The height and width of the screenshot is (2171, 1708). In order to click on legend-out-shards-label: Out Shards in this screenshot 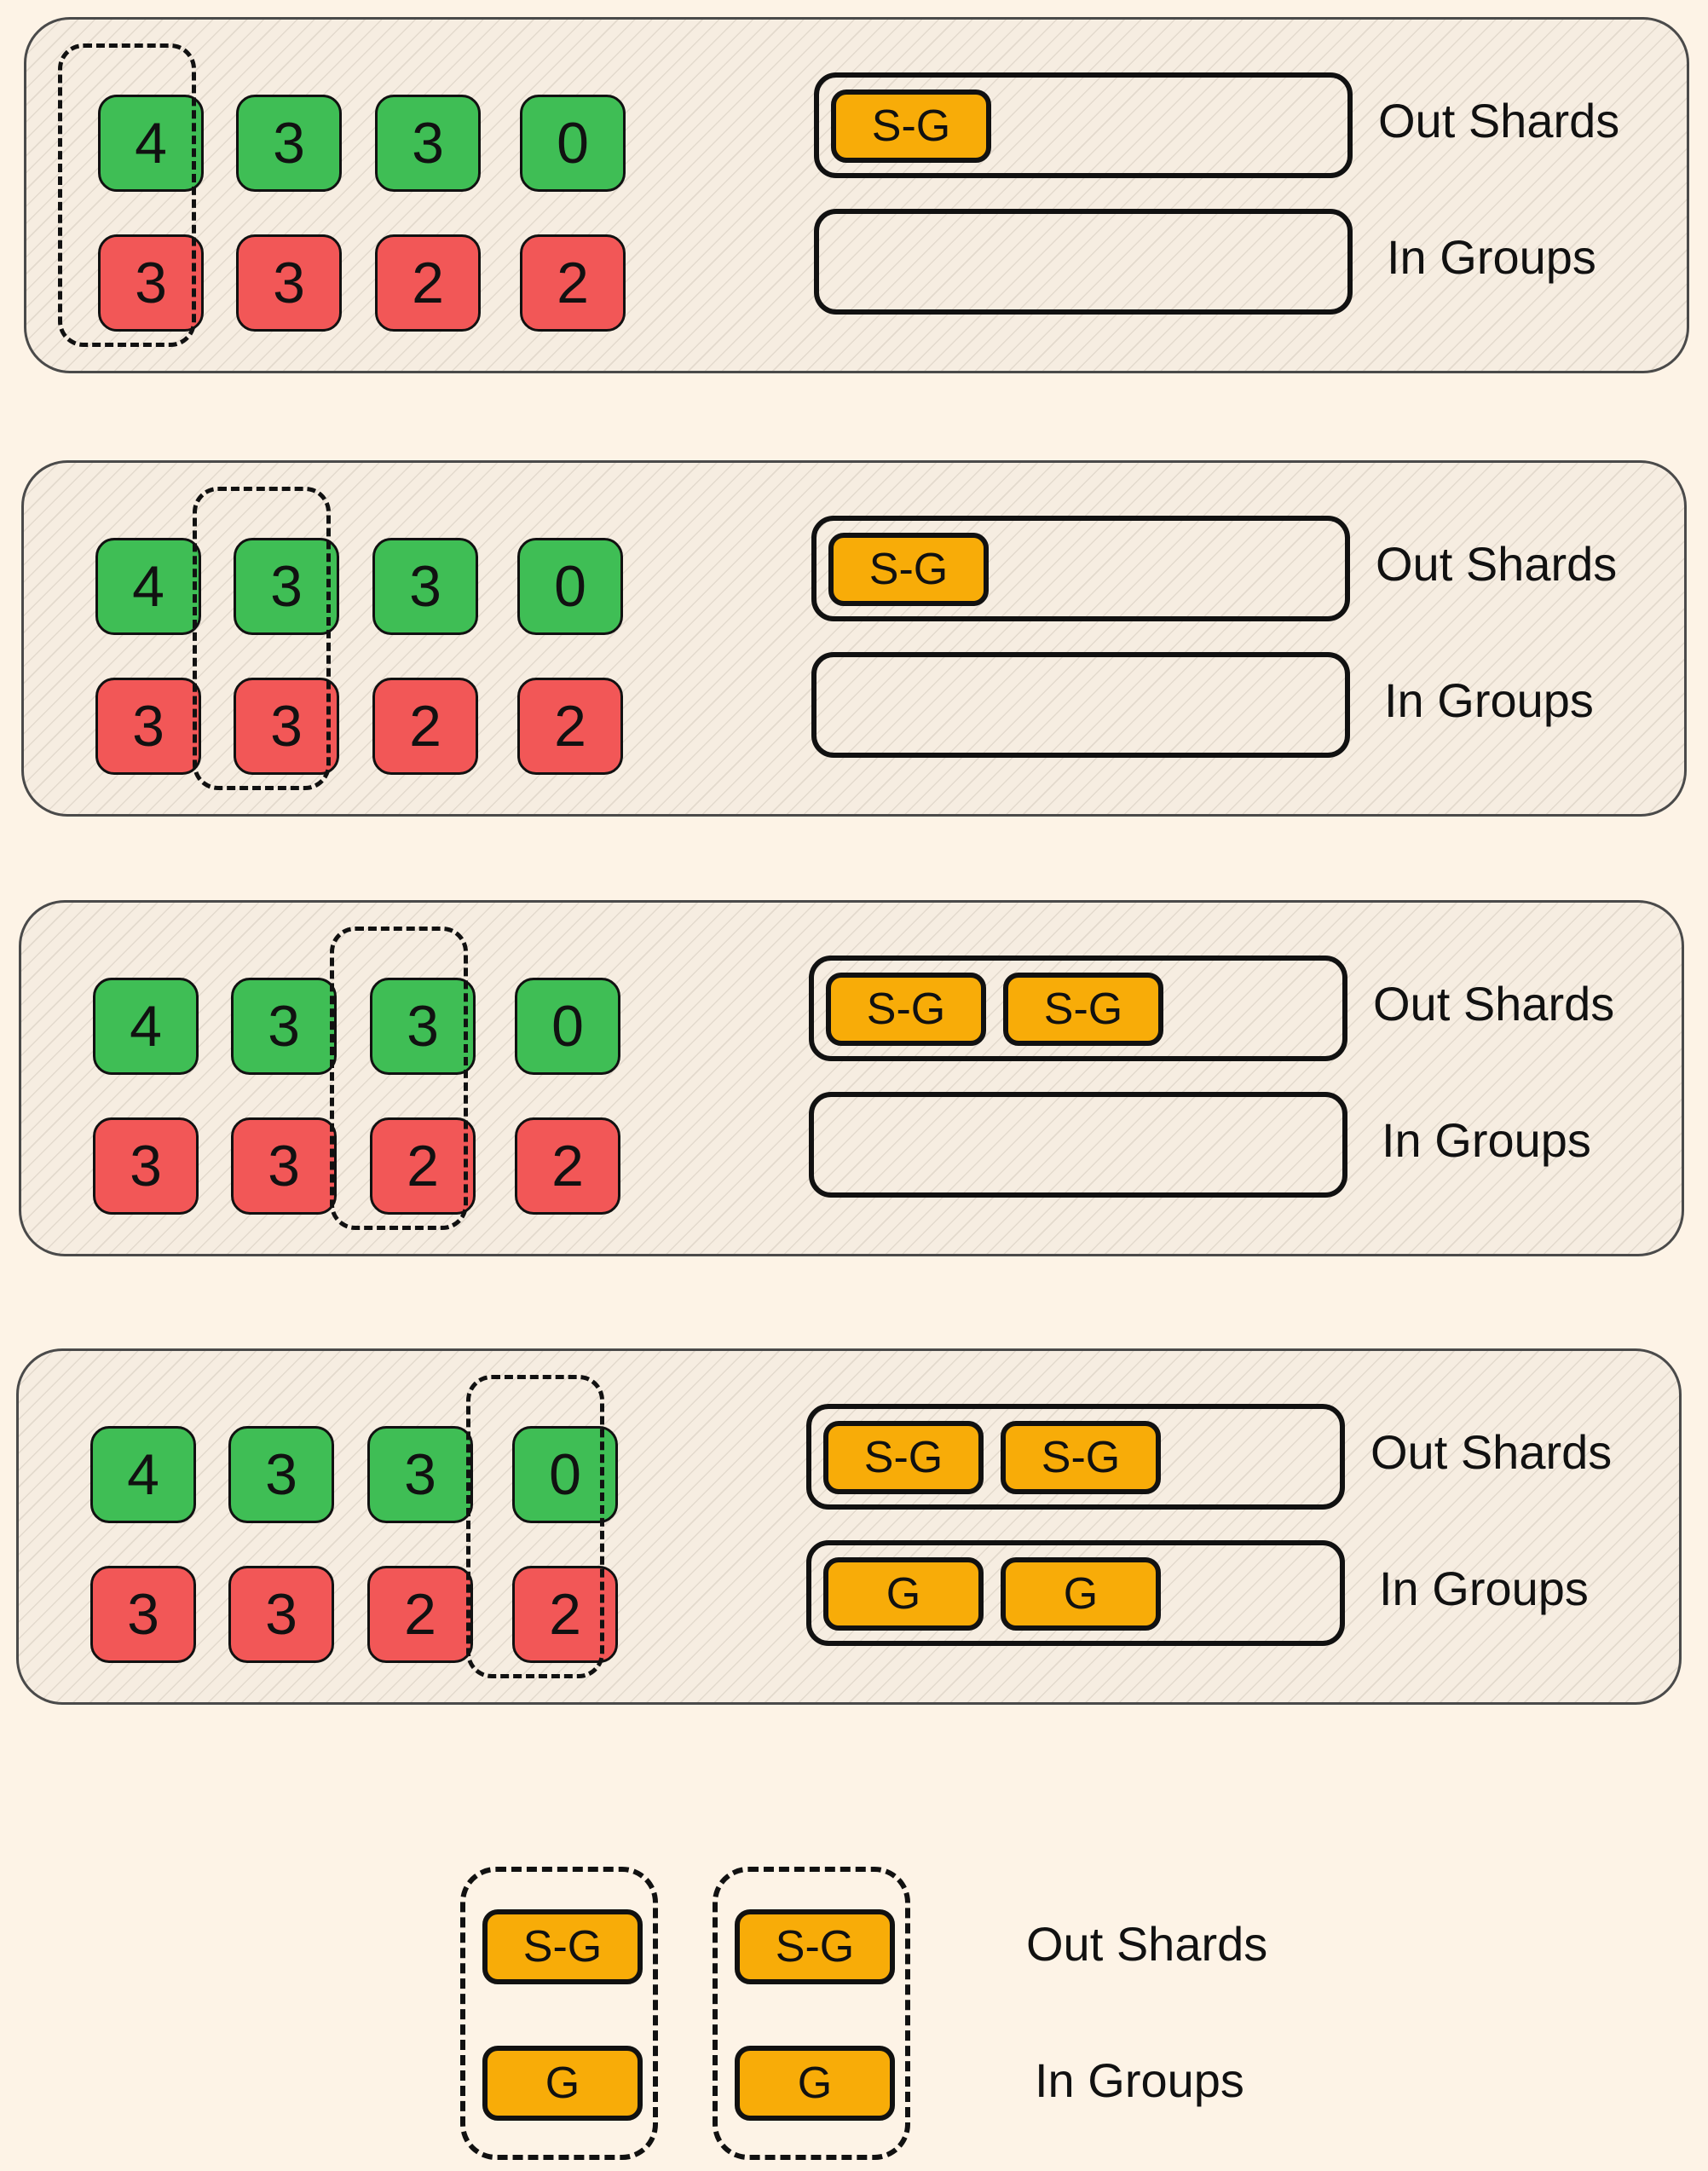, I will do `click(1147, 1944)`.